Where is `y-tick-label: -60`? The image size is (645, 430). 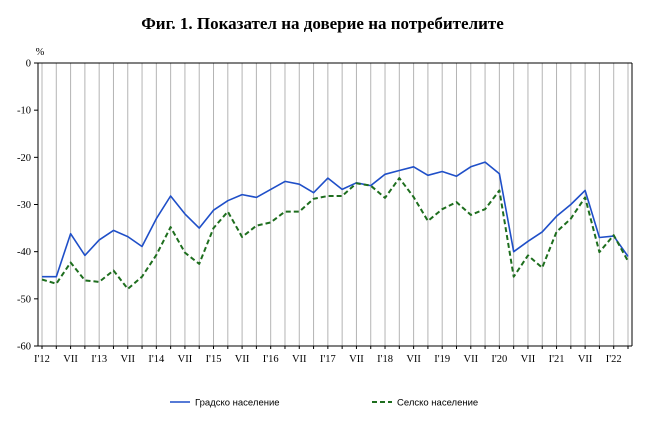 y-tick-label: -60 is located at coordinates (24, 347).